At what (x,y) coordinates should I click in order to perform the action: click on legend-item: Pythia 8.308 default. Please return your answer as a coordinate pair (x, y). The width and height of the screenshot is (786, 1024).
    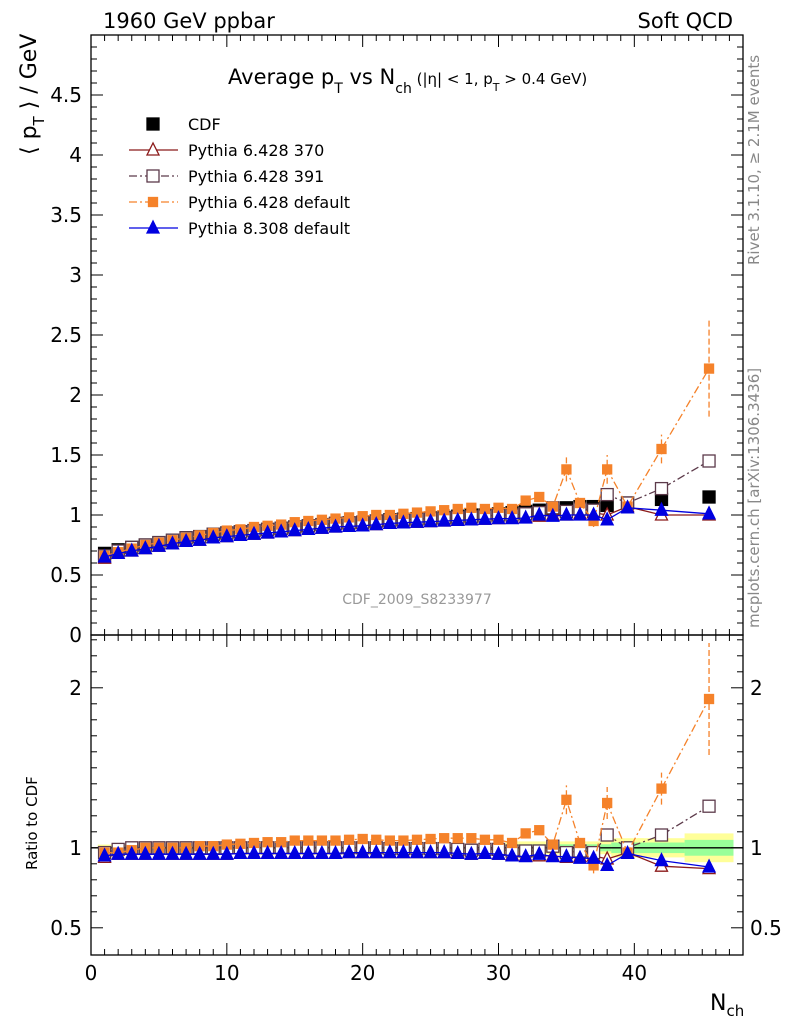
    Looking at the image, I should click on (239, 228).